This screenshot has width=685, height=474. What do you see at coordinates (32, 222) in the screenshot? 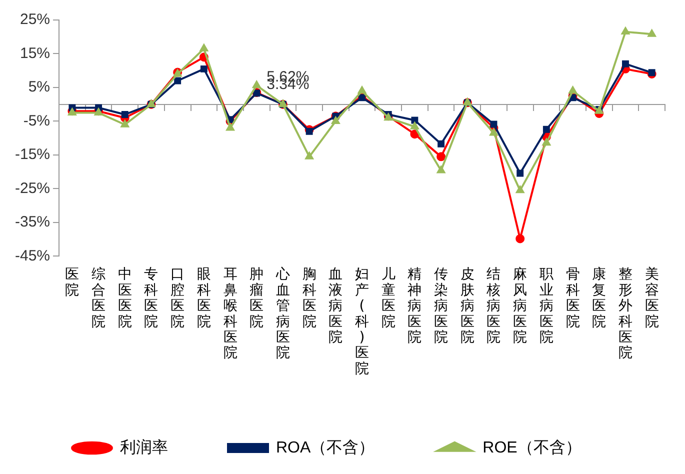
I see `y-tick-label: -35%` at bounding box center [32, 222].